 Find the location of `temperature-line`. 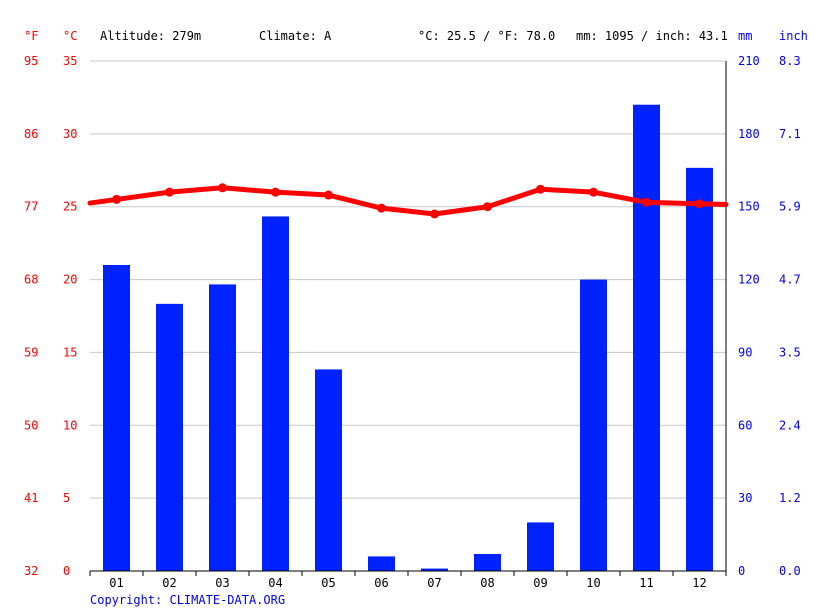

temperature-line is located at coordinates (408, 201).